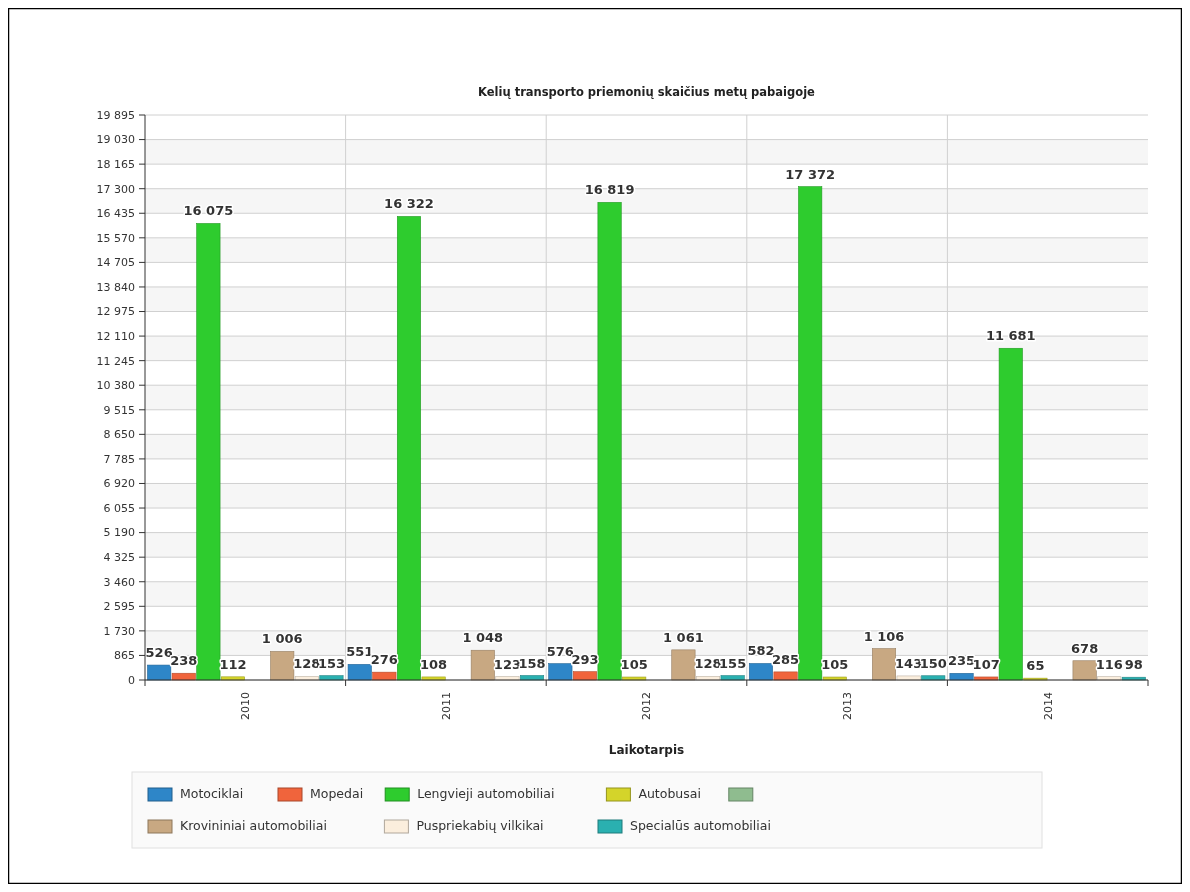 The image size is (1190, 892). What do you see at coordinates (884, 636) in the screenshot?
I see `data-label: 1 106` at bounding box center [884, 636].